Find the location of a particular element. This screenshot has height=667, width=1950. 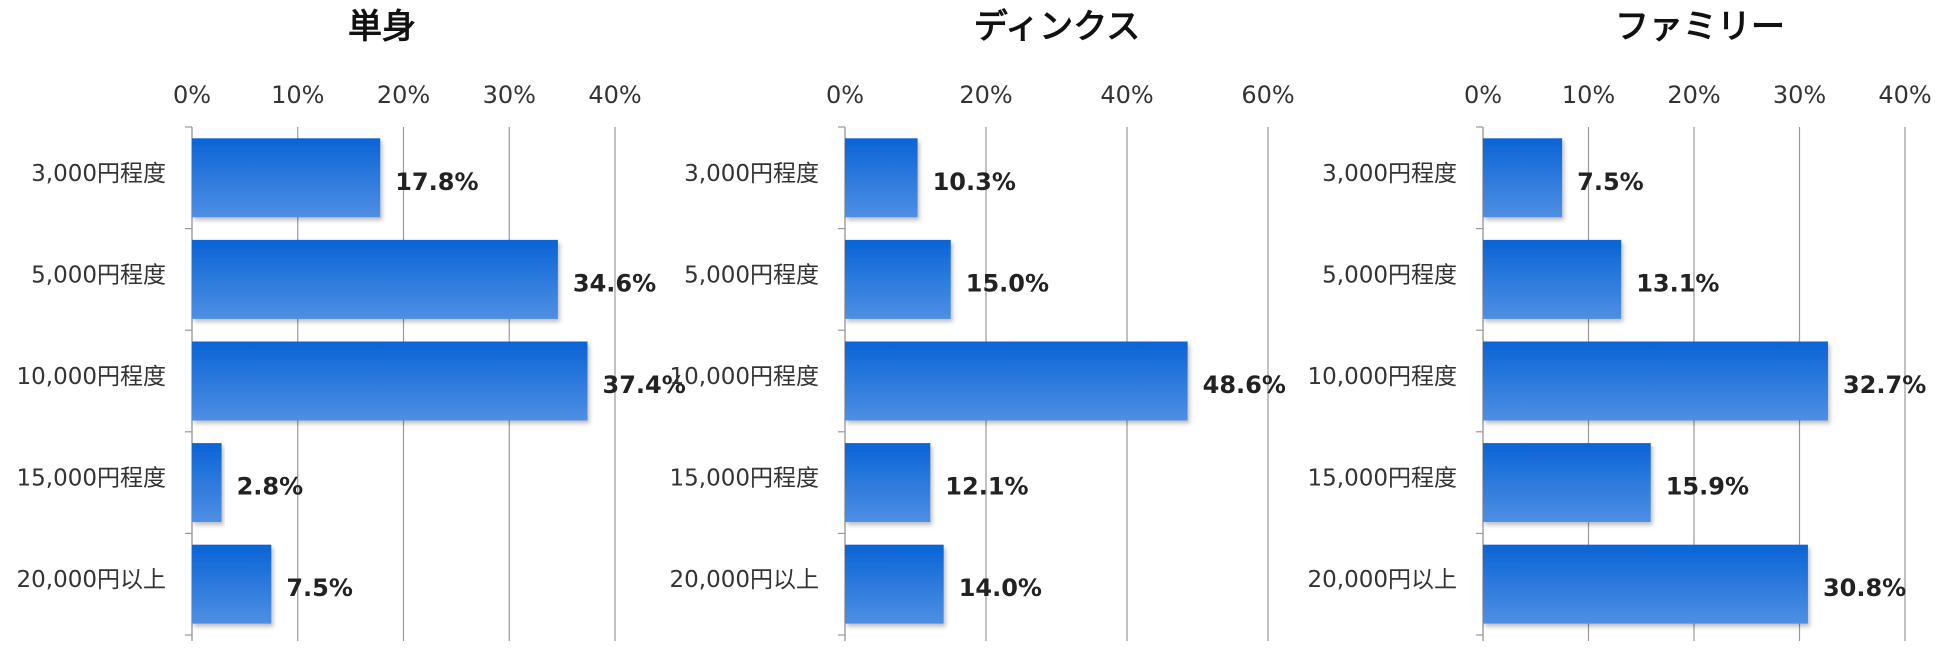

data-label: 15.0% is located at coordinates (1007, 283).